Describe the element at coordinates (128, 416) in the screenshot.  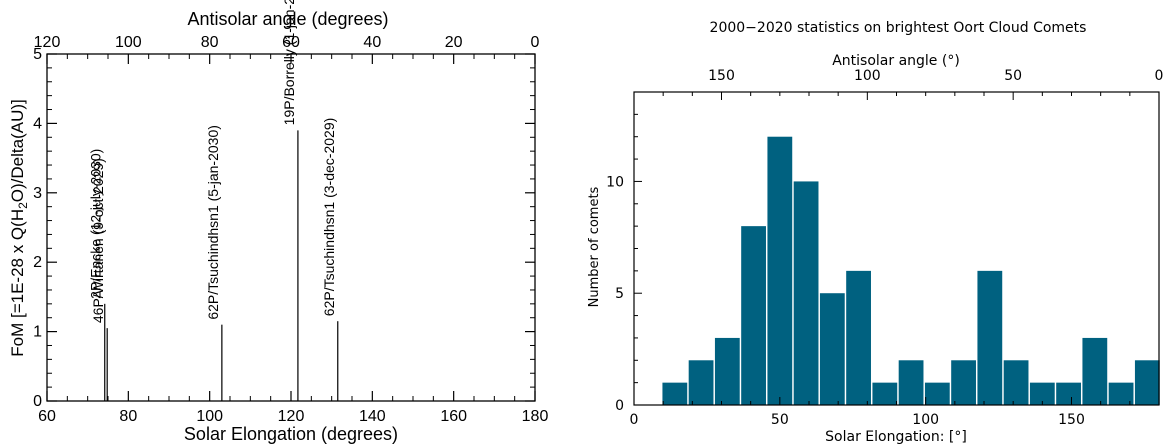
I see `fom-x-tick-label: 80` at that location.